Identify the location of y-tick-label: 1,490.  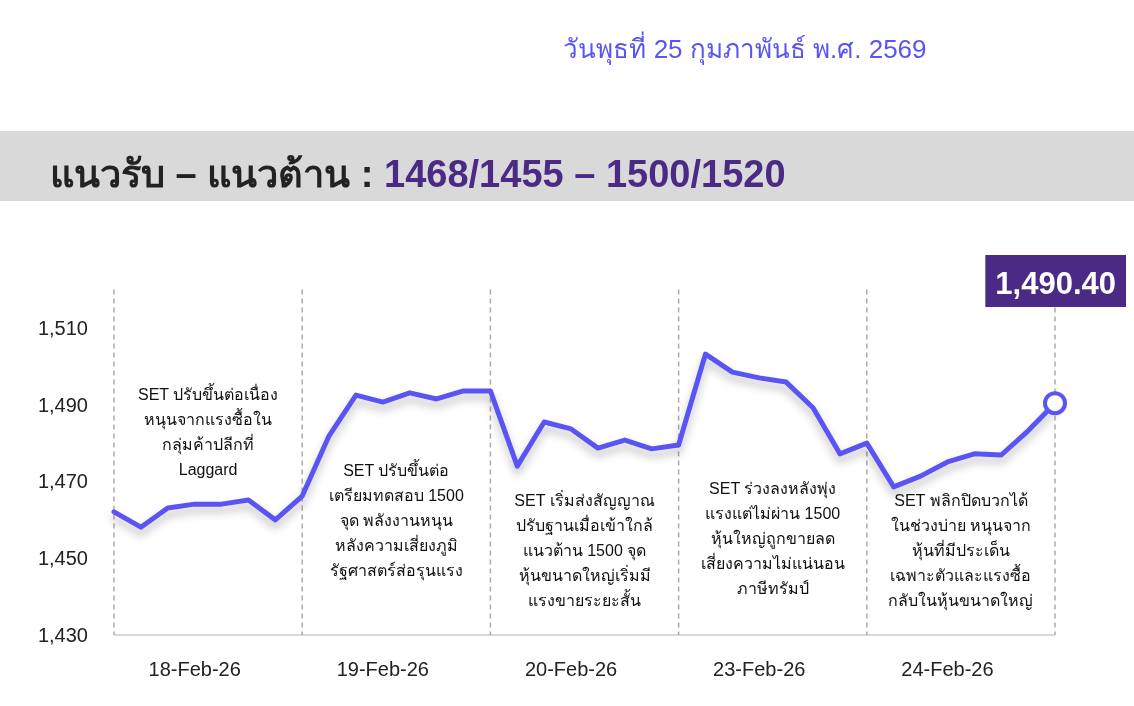
(62, 404).